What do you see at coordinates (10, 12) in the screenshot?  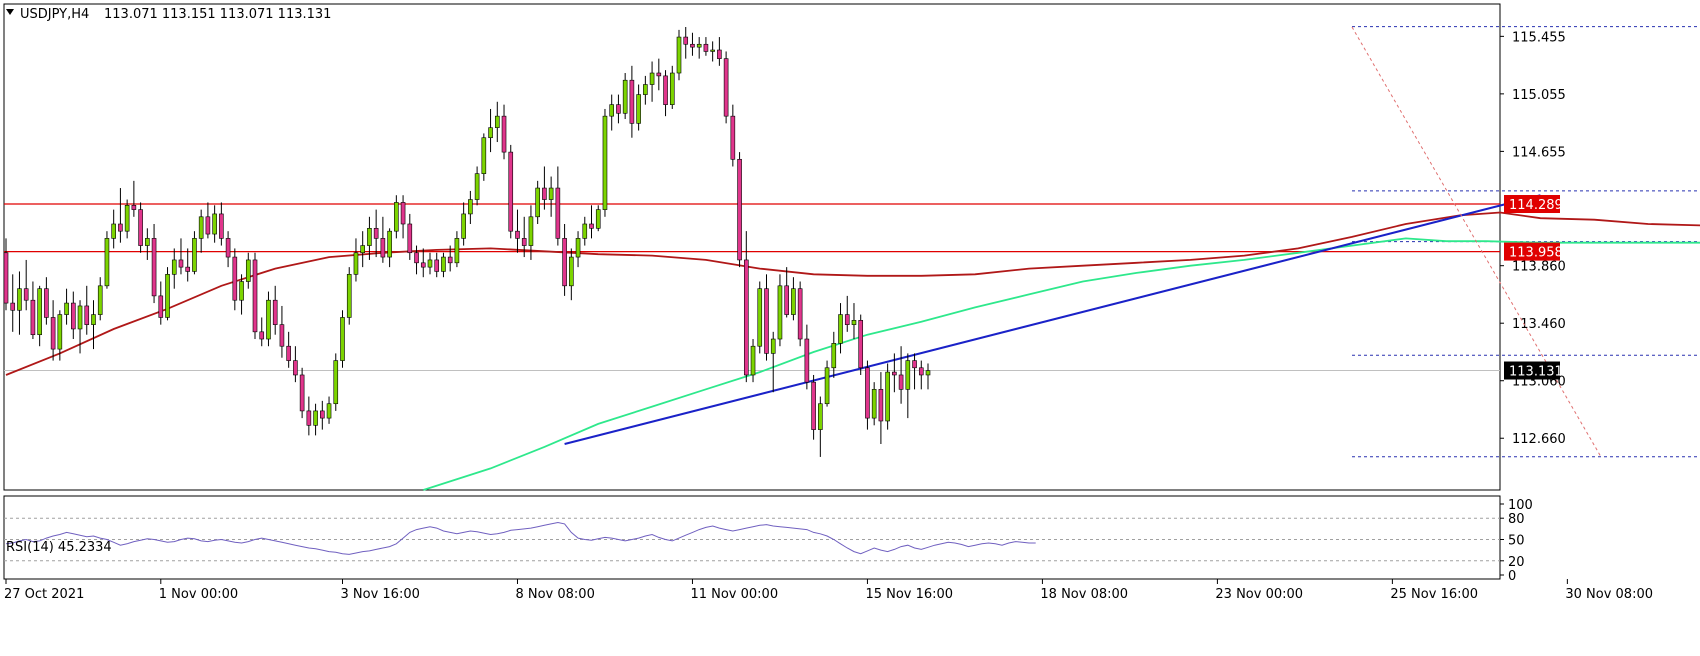 I see `dropdown-triangle-icon` at bounding box center [10, 12].